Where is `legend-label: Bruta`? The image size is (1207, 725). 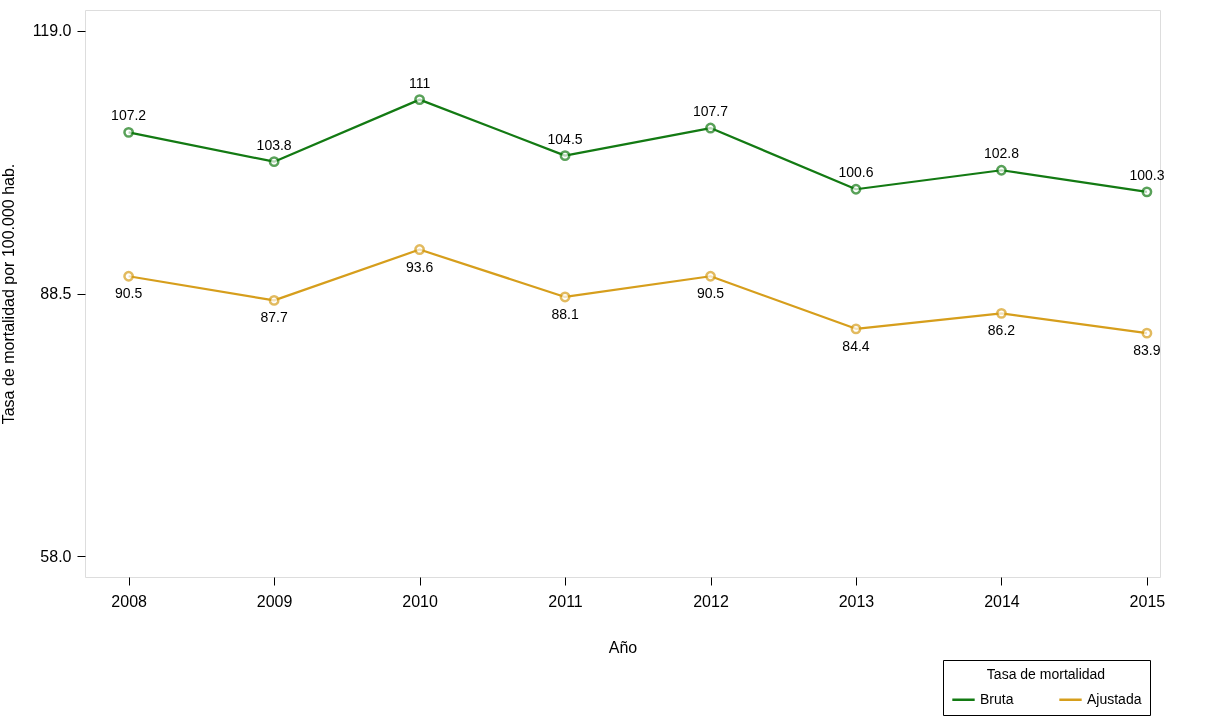
legend-label: Bruta is located at coordinates (997, 698).